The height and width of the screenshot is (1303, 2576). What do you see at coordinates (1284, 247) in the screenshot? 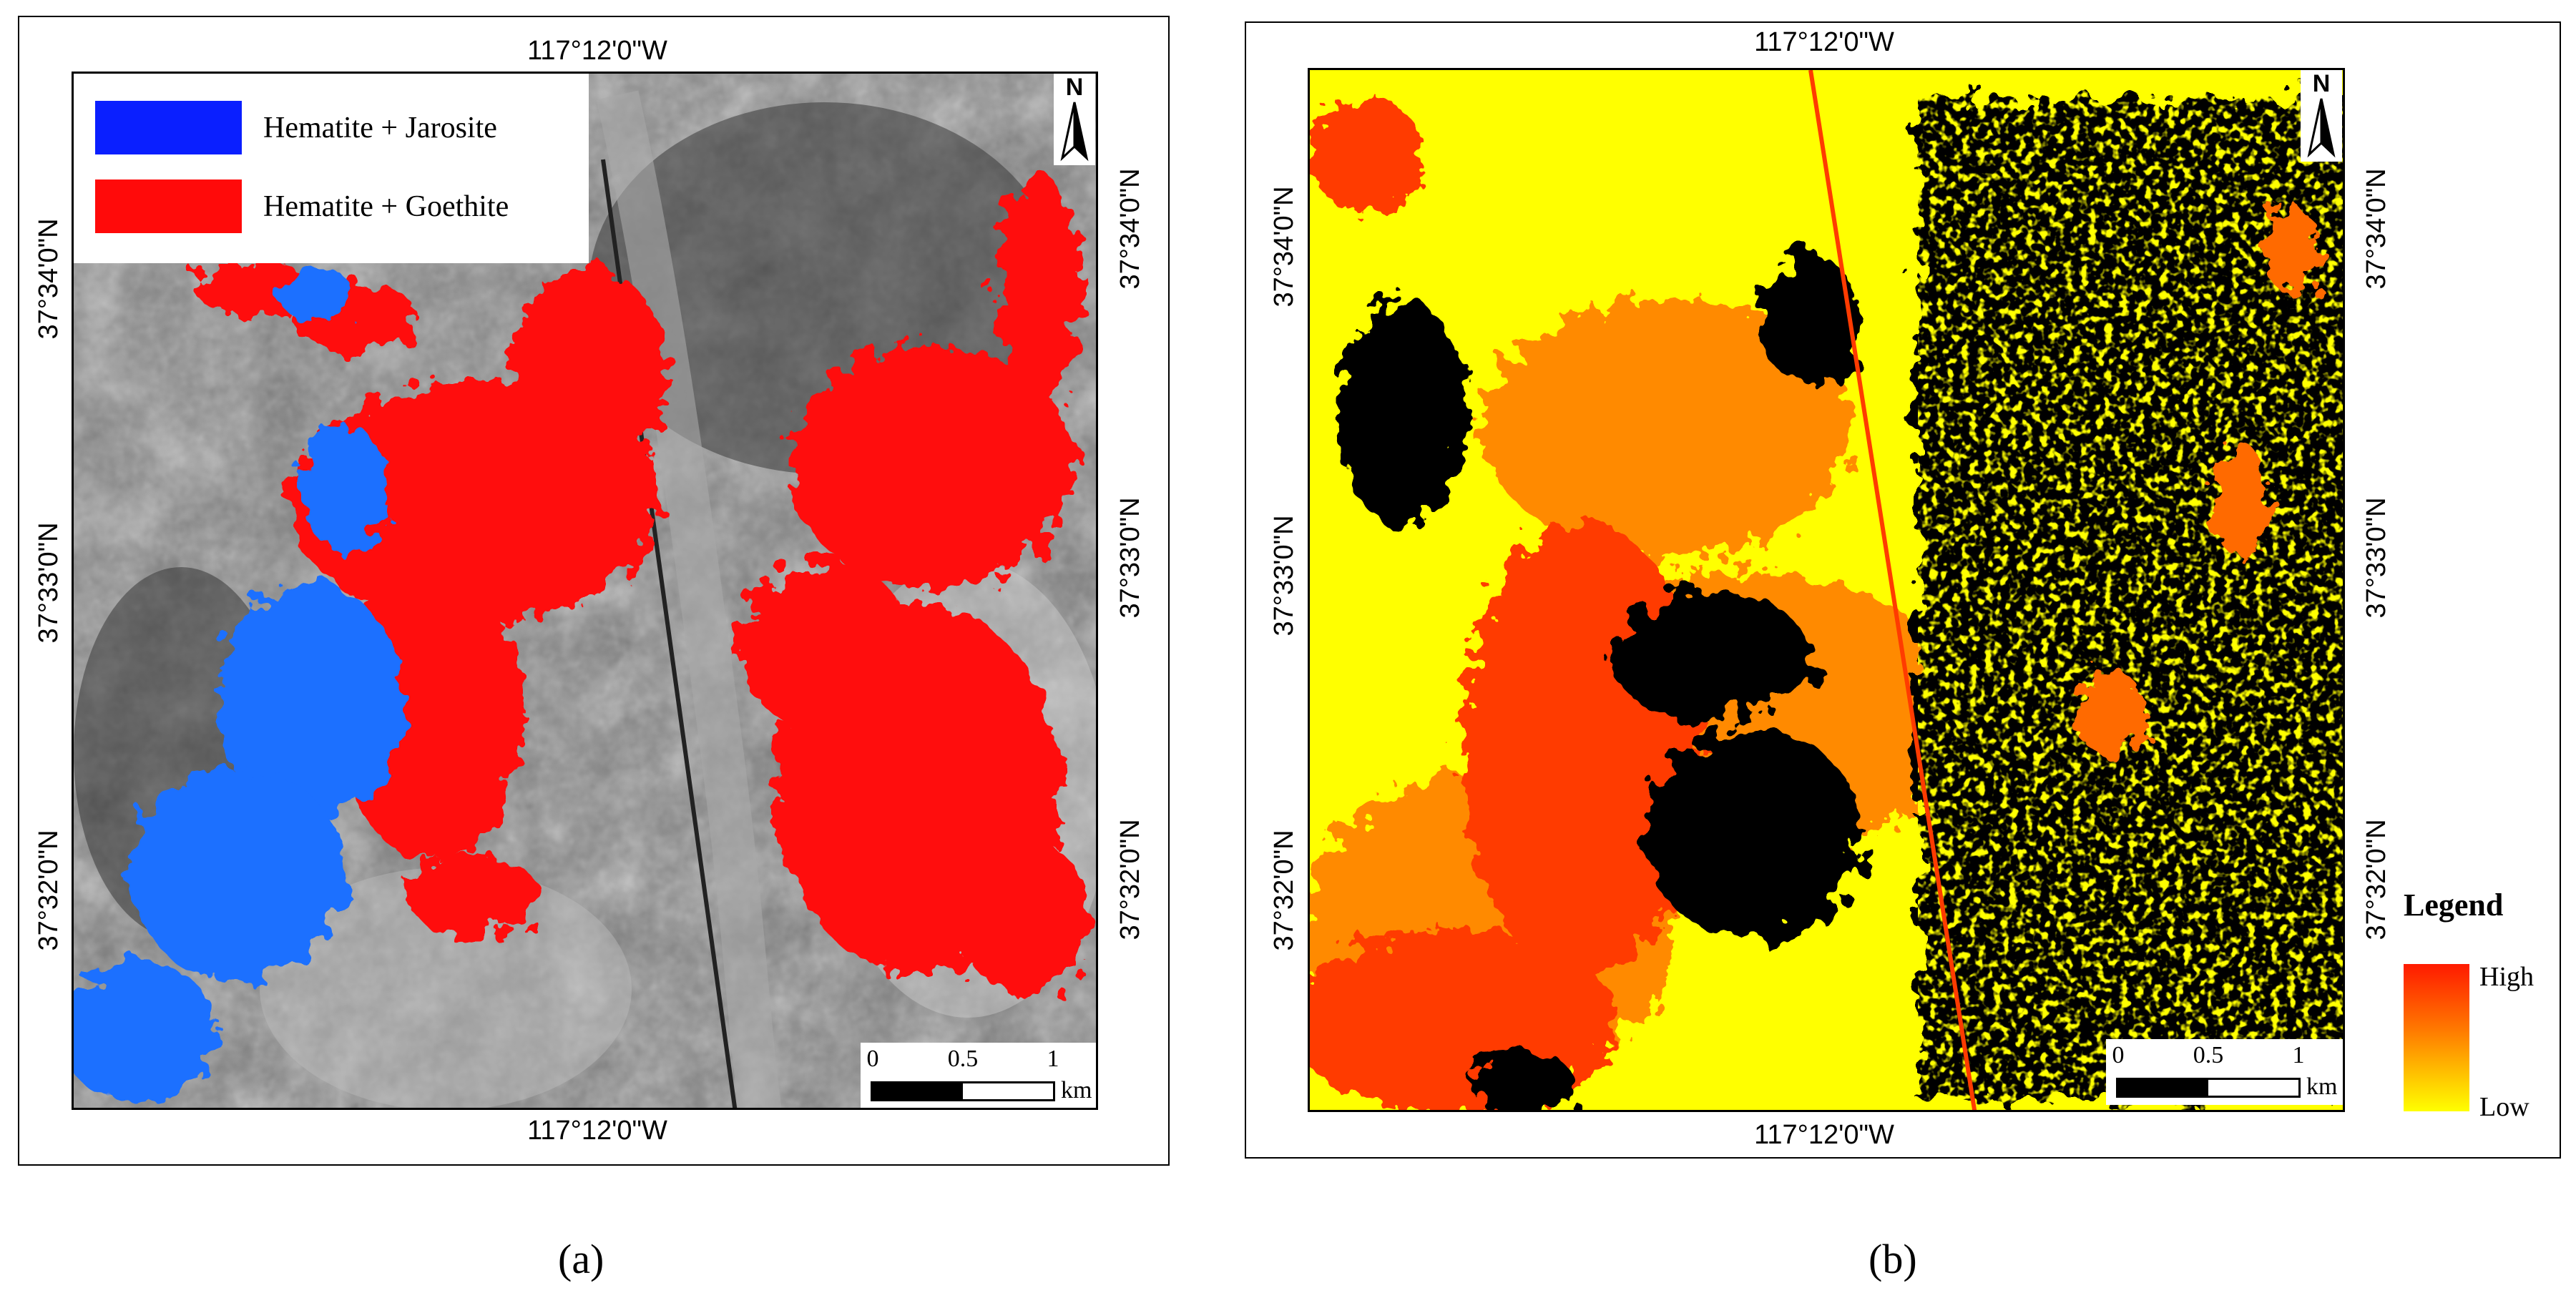
I see `panel-b-left-lat-1: 37°34'0"N` at bounding box center [1284, 247].